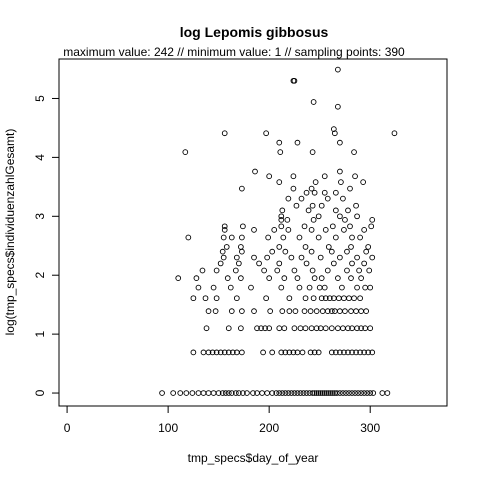 This screenshot has height=480, width=480. What do you see at coordinates (40, 392) in the screenshot?
I see `y-tick-label-0: 0` at bounding box center [40, 392].